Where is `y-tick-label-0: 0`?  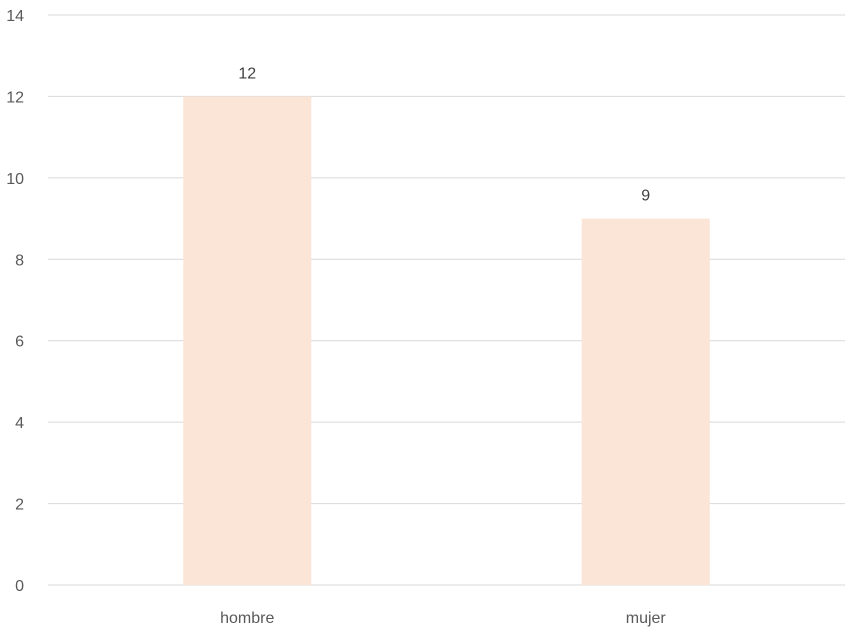
y-tick-label-0: 0 is located at coordinates (19, 586).